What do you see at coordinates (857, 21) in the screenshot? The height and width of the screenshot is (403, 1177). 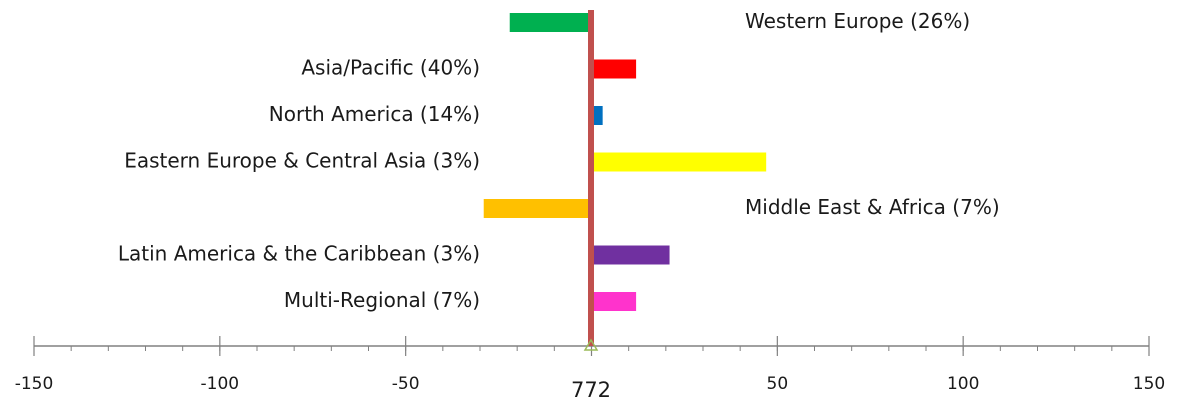 I see `category-label: Western Europe (26%)` at bounding box center [857, 21].